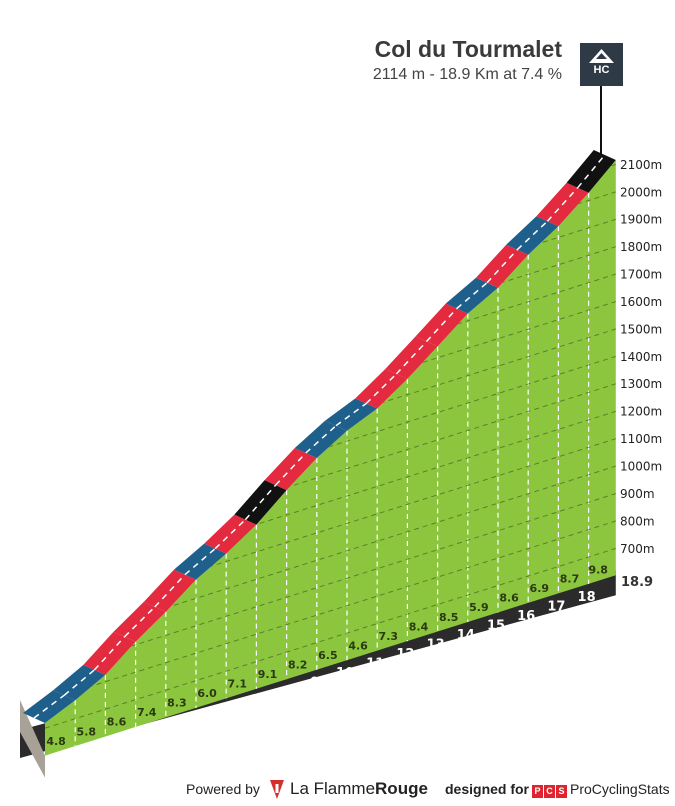 This screenshot has width=675, height=806. Describe the element at coordinates (333, 788) in the screenshot. I see `brand-name-part-a: La Flamme` at that location.